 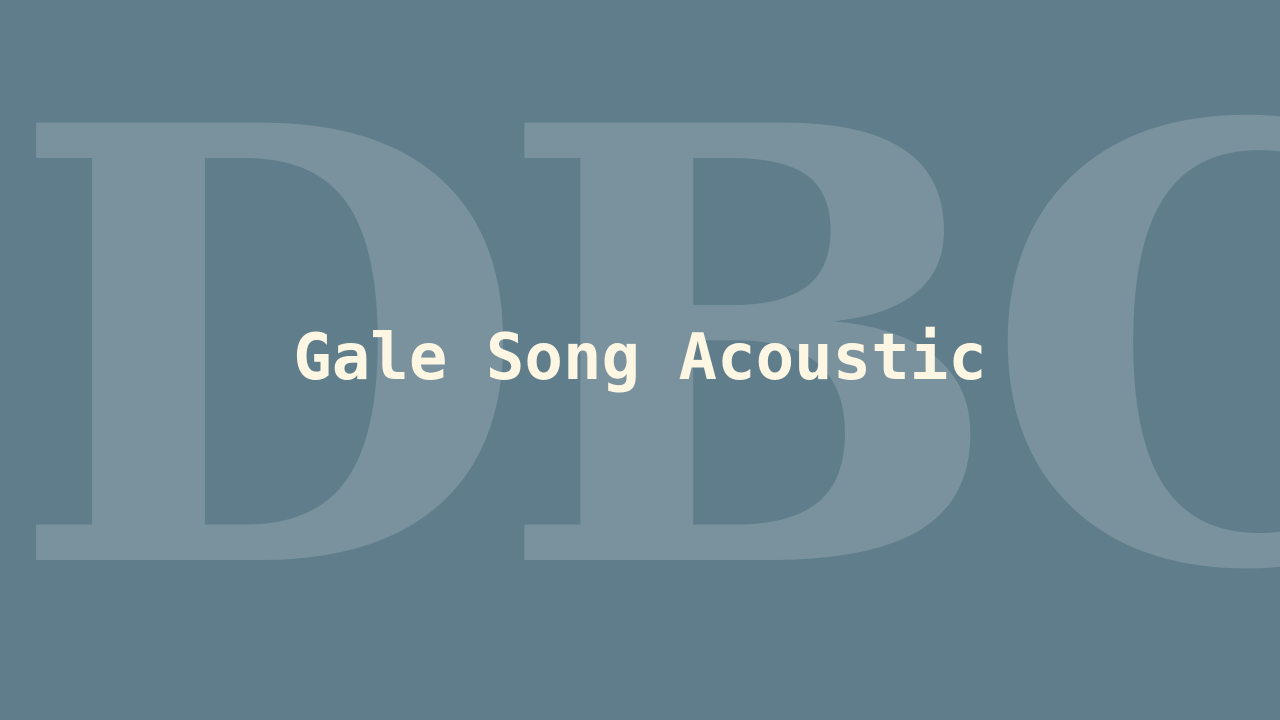 What do you see at coordinates (640, 358) in the screenshot?
I see `page-title: Gale Song Acoustic` at bounding box center [640, 358].